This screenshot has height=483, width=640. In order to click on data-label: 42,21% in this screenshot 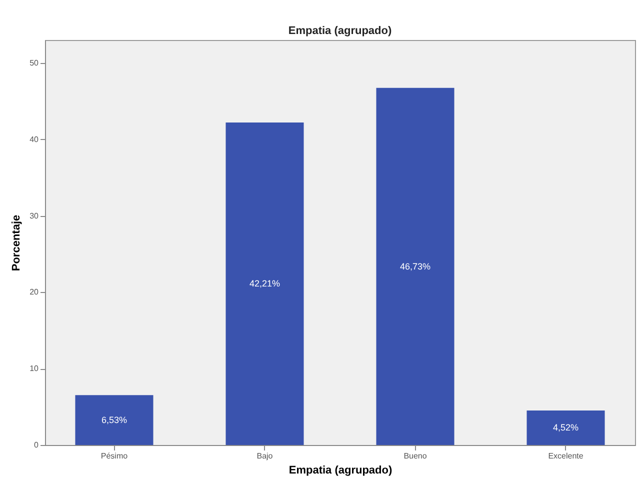, I will do `click(264, 283)`.